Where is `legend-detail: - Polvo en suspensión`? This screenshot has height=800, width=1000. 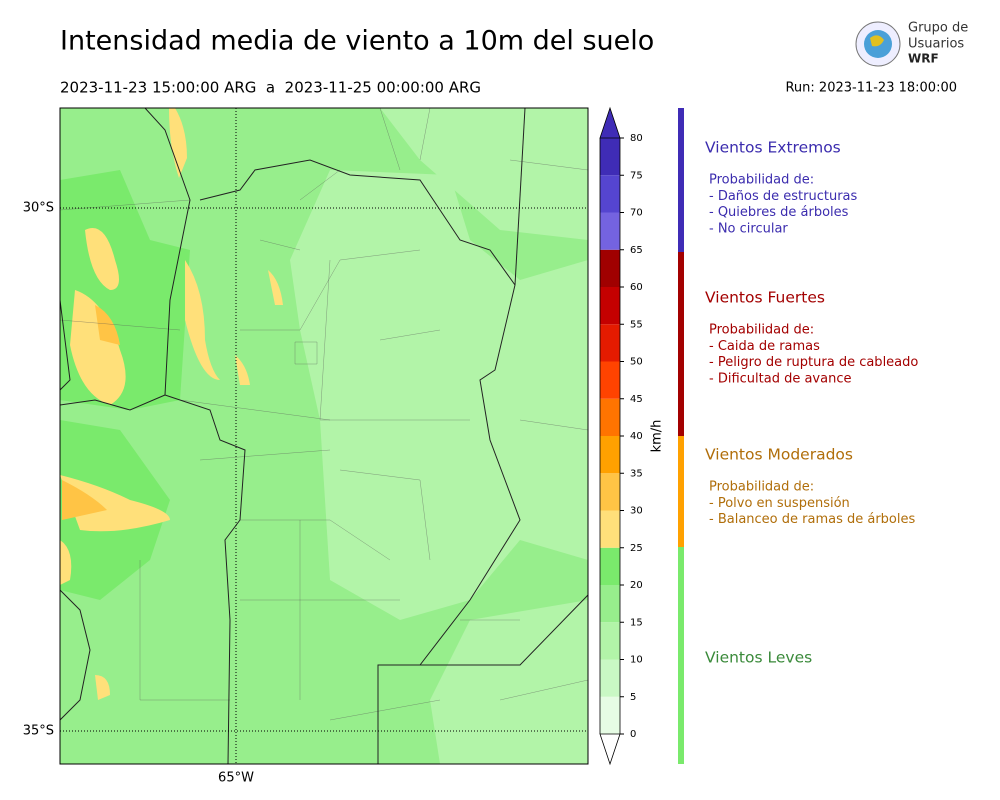
legend-detail: - Polvo en suspensión is located at coordinates (779, 503).